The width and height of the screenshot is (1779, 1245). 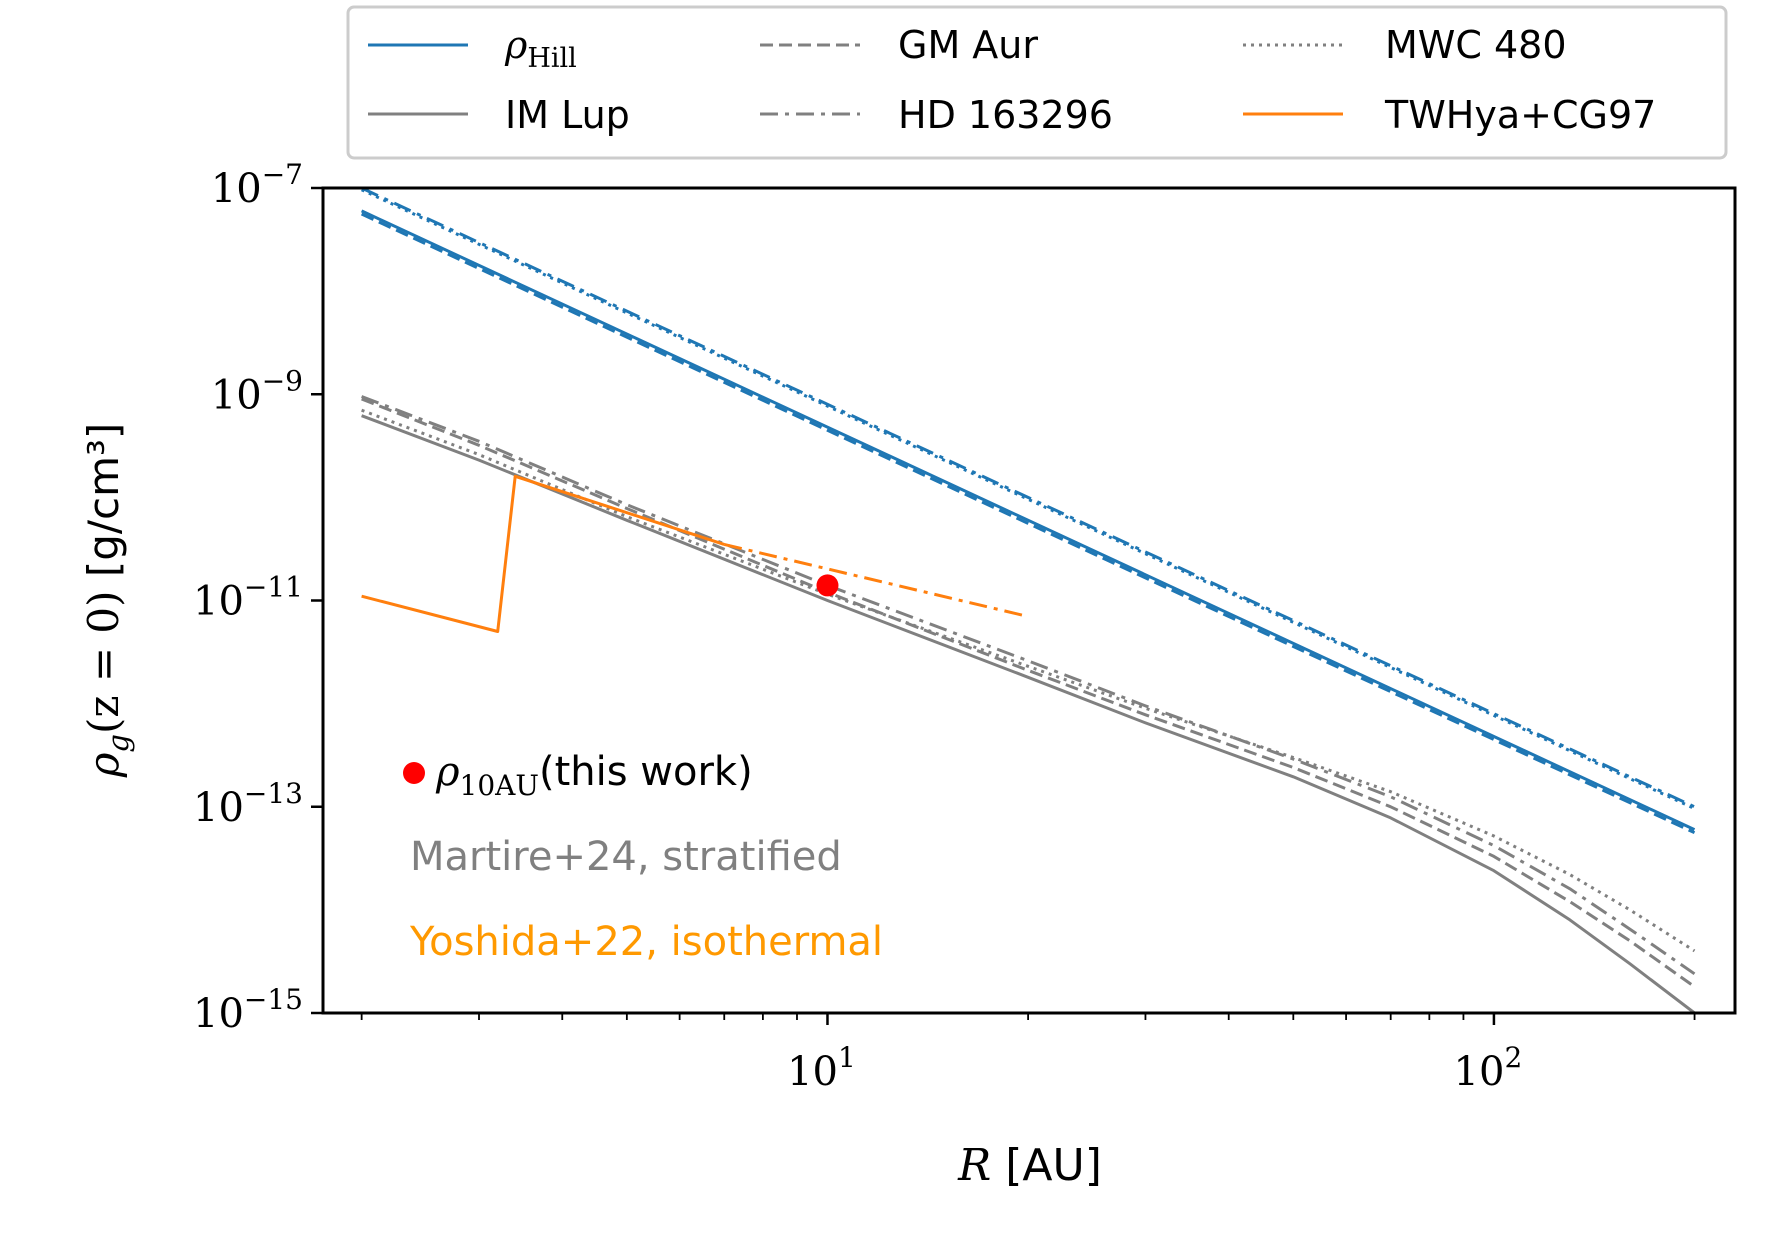 I want to click on y-axis-label: ρg(z = 0) [g/cm³], so click(x=107, y=601).